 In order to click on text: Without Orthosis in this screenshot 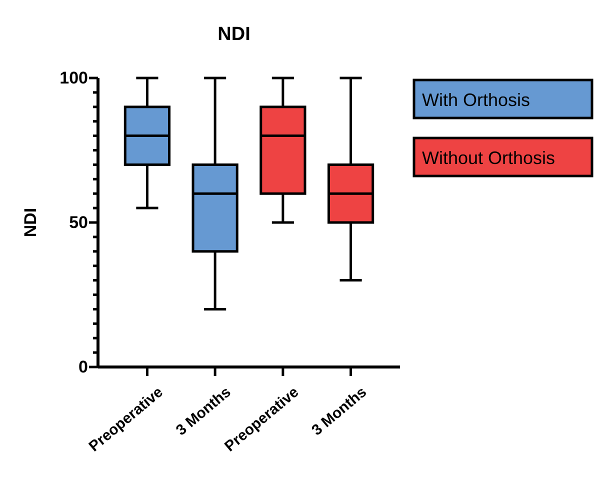, I will do `click(489, 158)`.